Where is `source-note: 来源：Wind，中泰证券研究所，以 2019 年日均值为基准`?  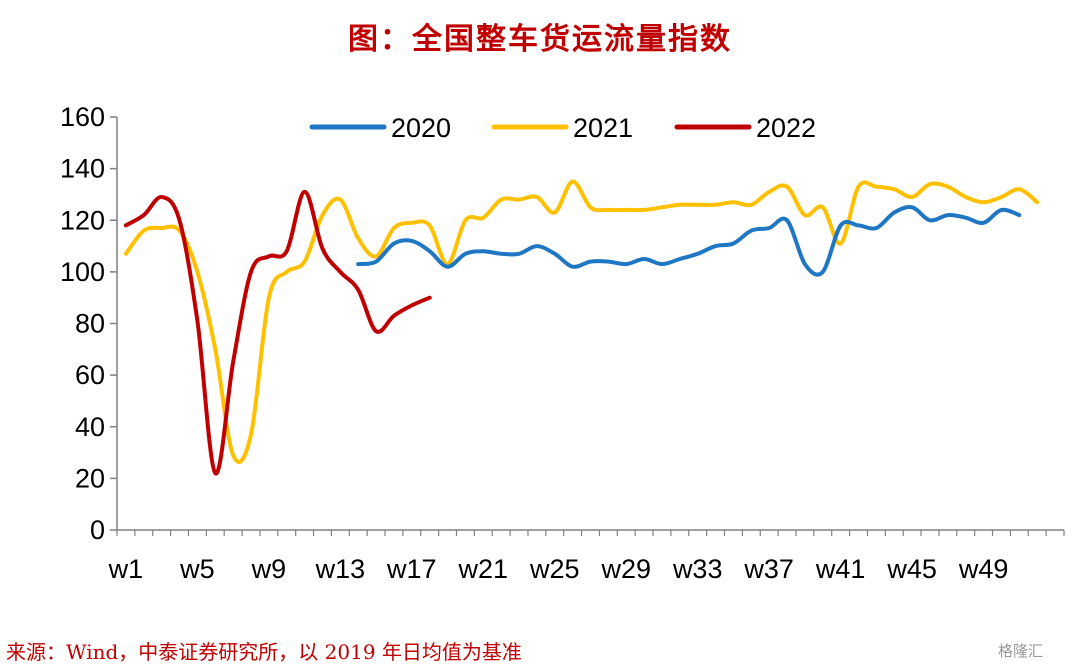
source-note: 来源：Wind，中泰证券研究所，以 2019 年日均值为基准 is located at coordinates (264, 652).